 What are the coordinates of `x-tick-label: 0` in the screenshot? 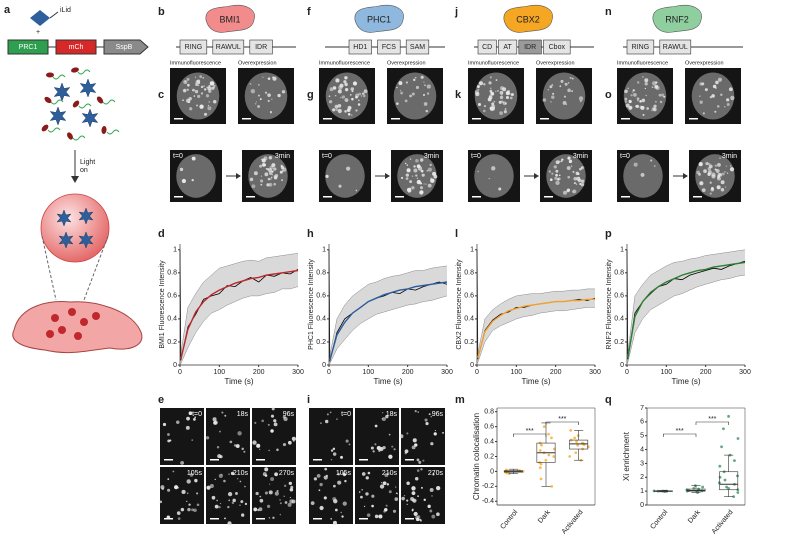 It's located at (180, 372).